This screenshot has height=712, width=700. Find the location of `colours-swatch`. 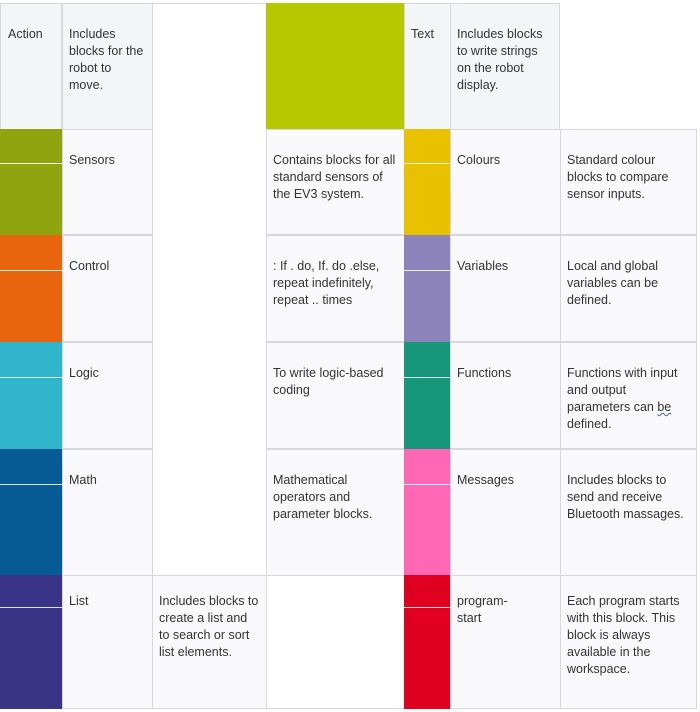

colours-swatch is located at coordinates (427, 182).